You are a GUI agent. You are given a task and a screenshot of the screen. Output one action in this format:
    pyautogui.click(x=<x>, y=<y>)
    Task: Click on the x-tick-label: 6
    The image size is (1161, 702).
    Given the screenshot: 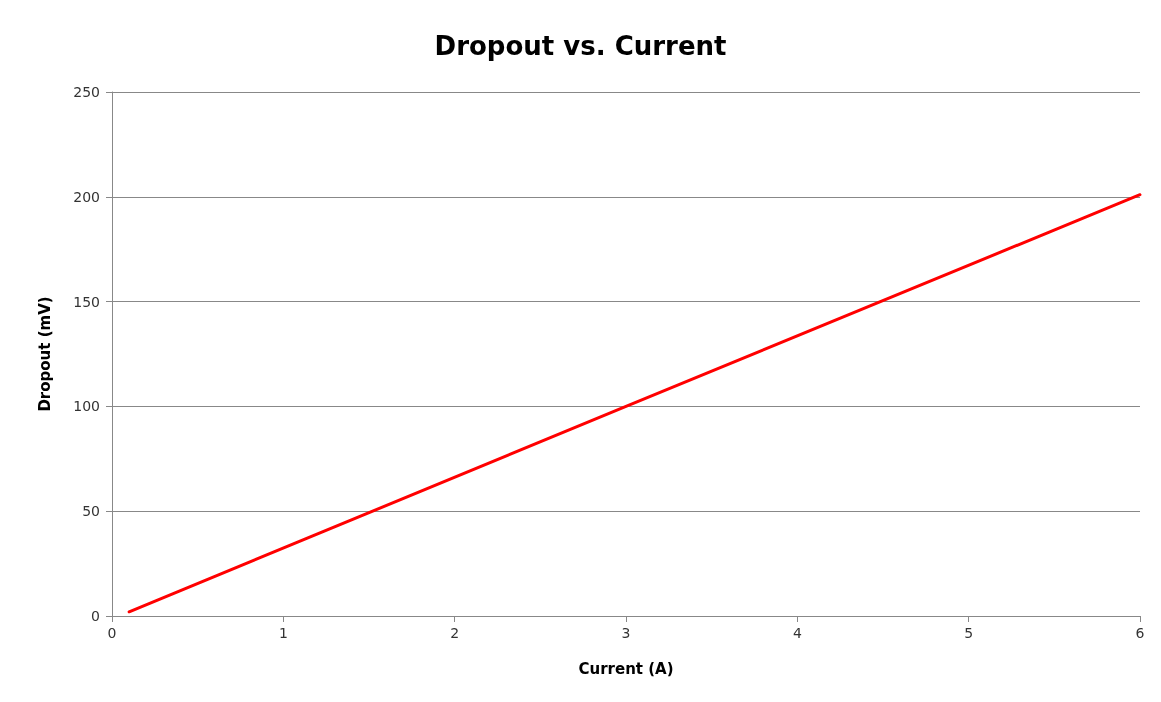 What is the action you would take?
    pyautogui.click(x=1140, y=633)
    